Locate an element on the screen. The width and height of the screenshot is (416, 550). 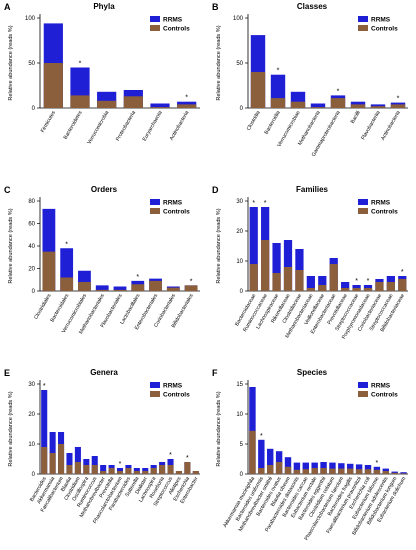
category-label: Euryarchaeota is located at coordinates (153, 126).